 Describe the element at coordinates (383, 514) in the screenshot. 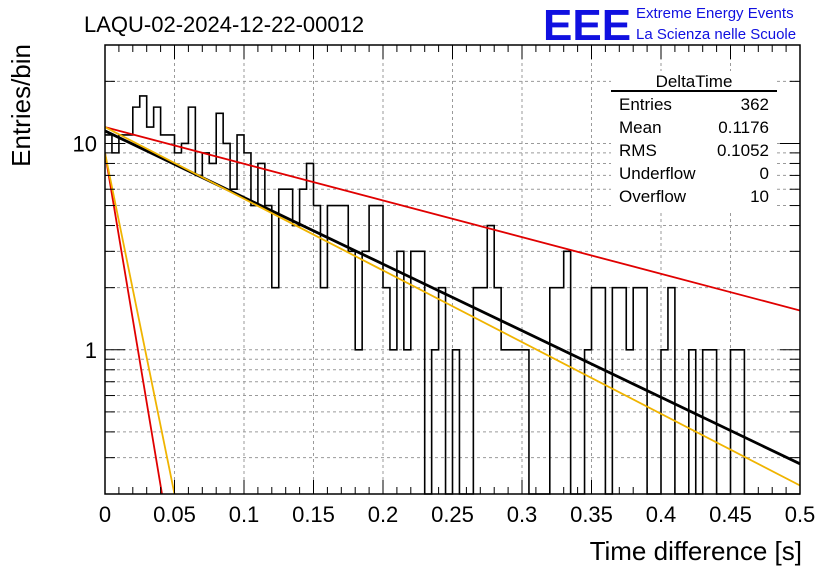

I see `x-tick-label: 0.2` at that location.